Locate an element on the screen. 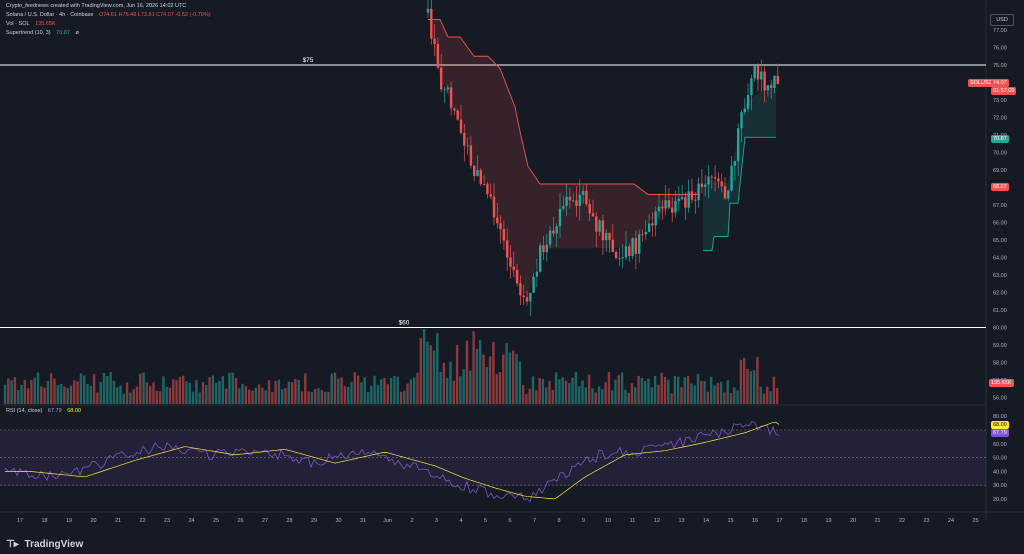 The image size is (1024, 554). rsi-scale-label: 40.00 is located at coordinates (1000, 472).